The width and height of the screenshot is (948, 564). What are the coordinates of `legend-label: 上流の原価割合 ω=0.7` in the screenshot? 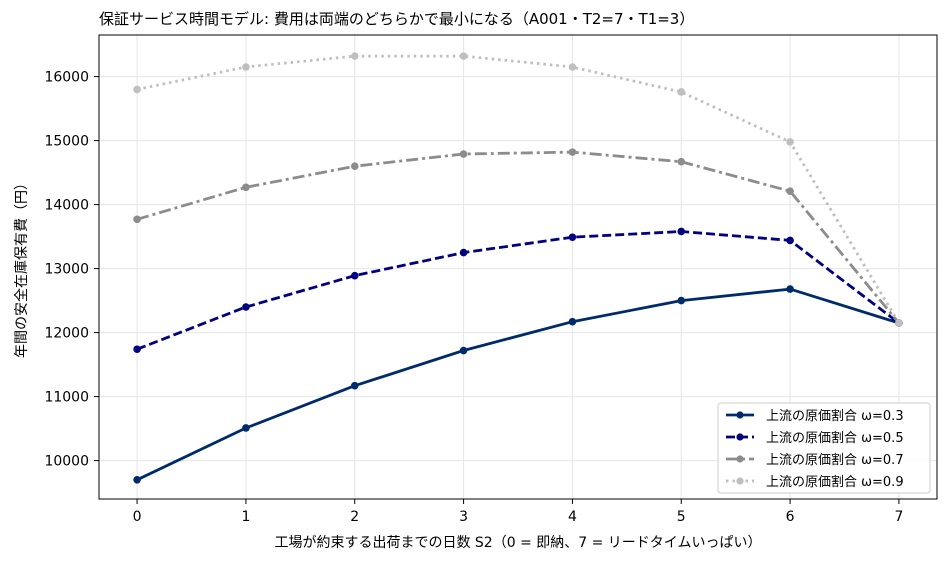 It's located at (835, 460).